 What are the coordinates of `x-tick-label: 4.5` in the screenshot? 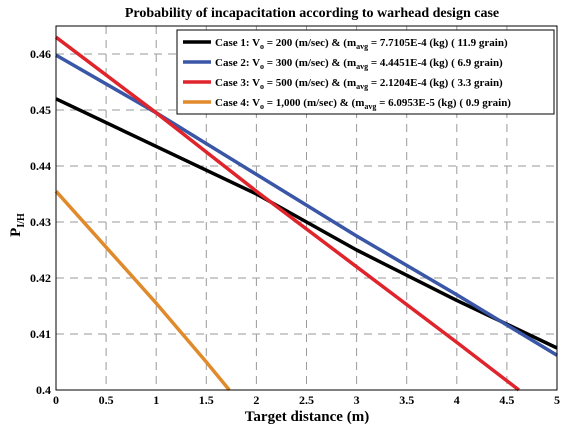 It's located at (506, 400).